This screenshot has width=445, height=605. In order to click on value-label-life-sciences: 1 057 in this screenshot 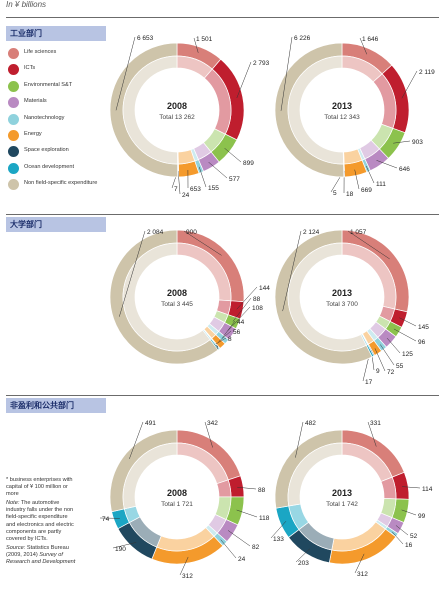, I will do `click(358, 232)`.